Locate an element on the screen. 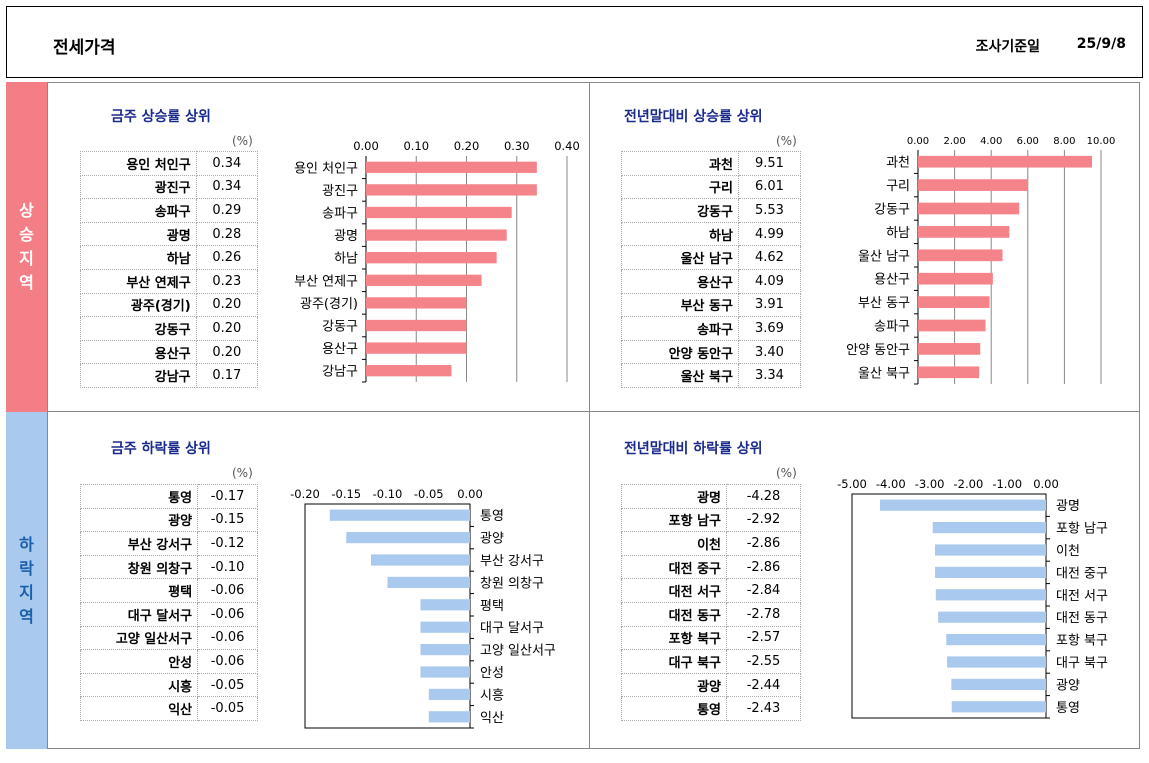 The width and height of the screenshot is (1149, 763). category-label: 익산 is located at coordinates (492, 718).